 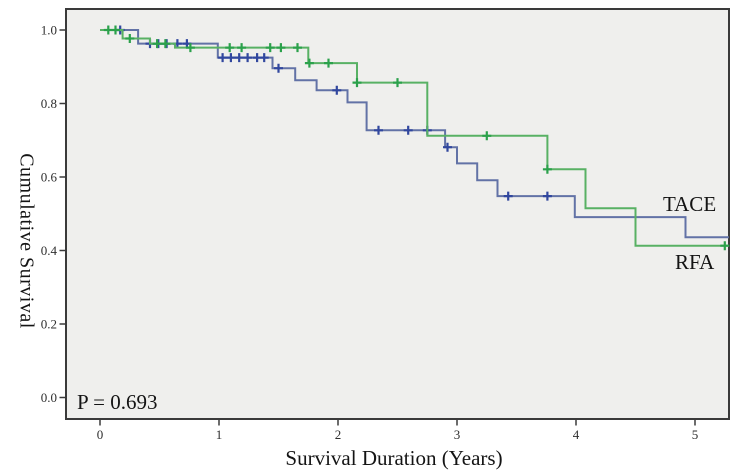 I want to click on p-value-annotation: P = 0.693, so click(x=117, y=402).